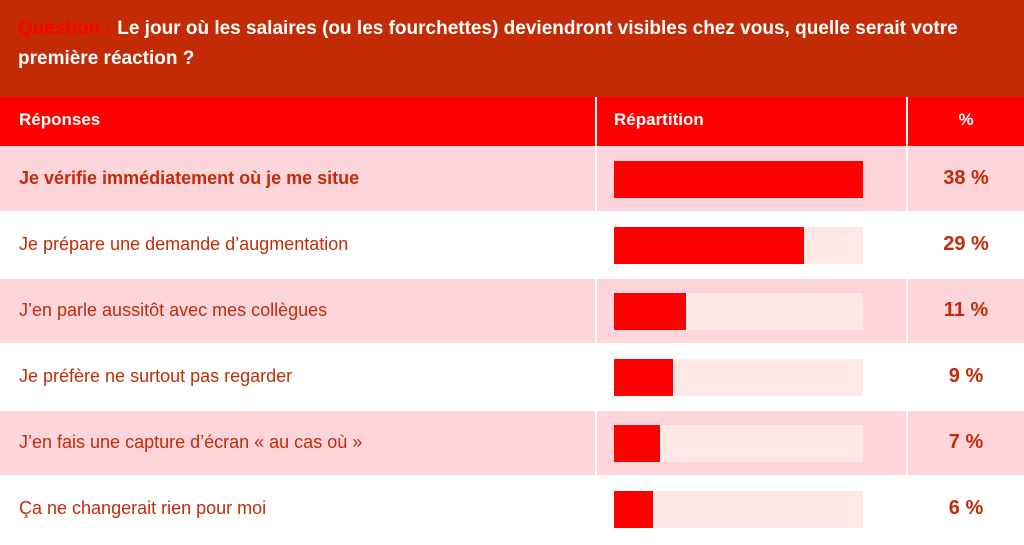  What do you see at coordinates (512, 376) in the screenshot?
I see `table-row: Je préfère ne surtout pas regarder 9 %` at bounding box center [512, 376].